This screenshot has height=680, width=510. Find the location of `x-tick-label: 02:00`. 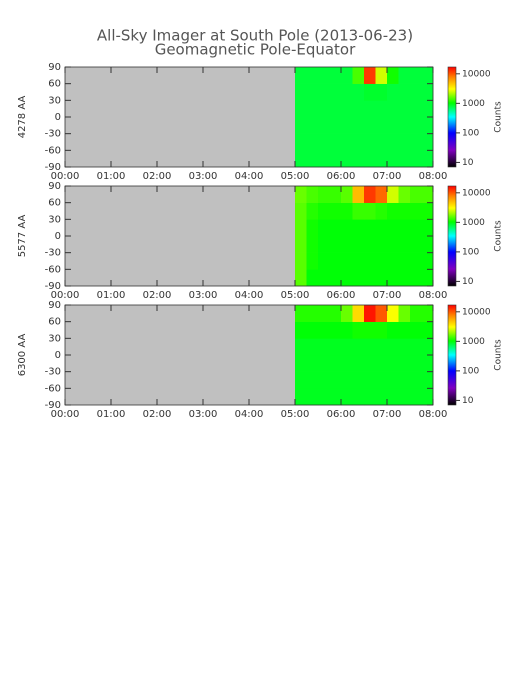

x-tick-label: 02:00 is located at coordinates (157, 176).